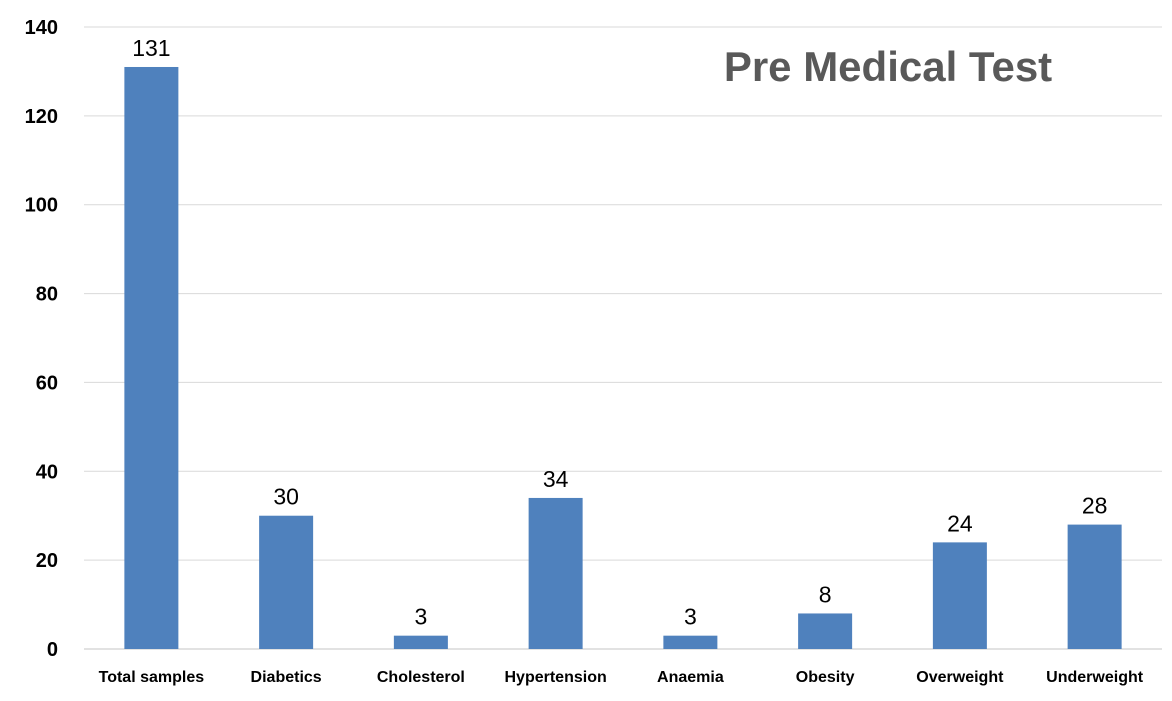 The width and height of the screenshot is (1172, 701). What do you see at coordinates (556, 479) in the screenshot?
I see `data-label: 34` at bounding box center [556, 479].